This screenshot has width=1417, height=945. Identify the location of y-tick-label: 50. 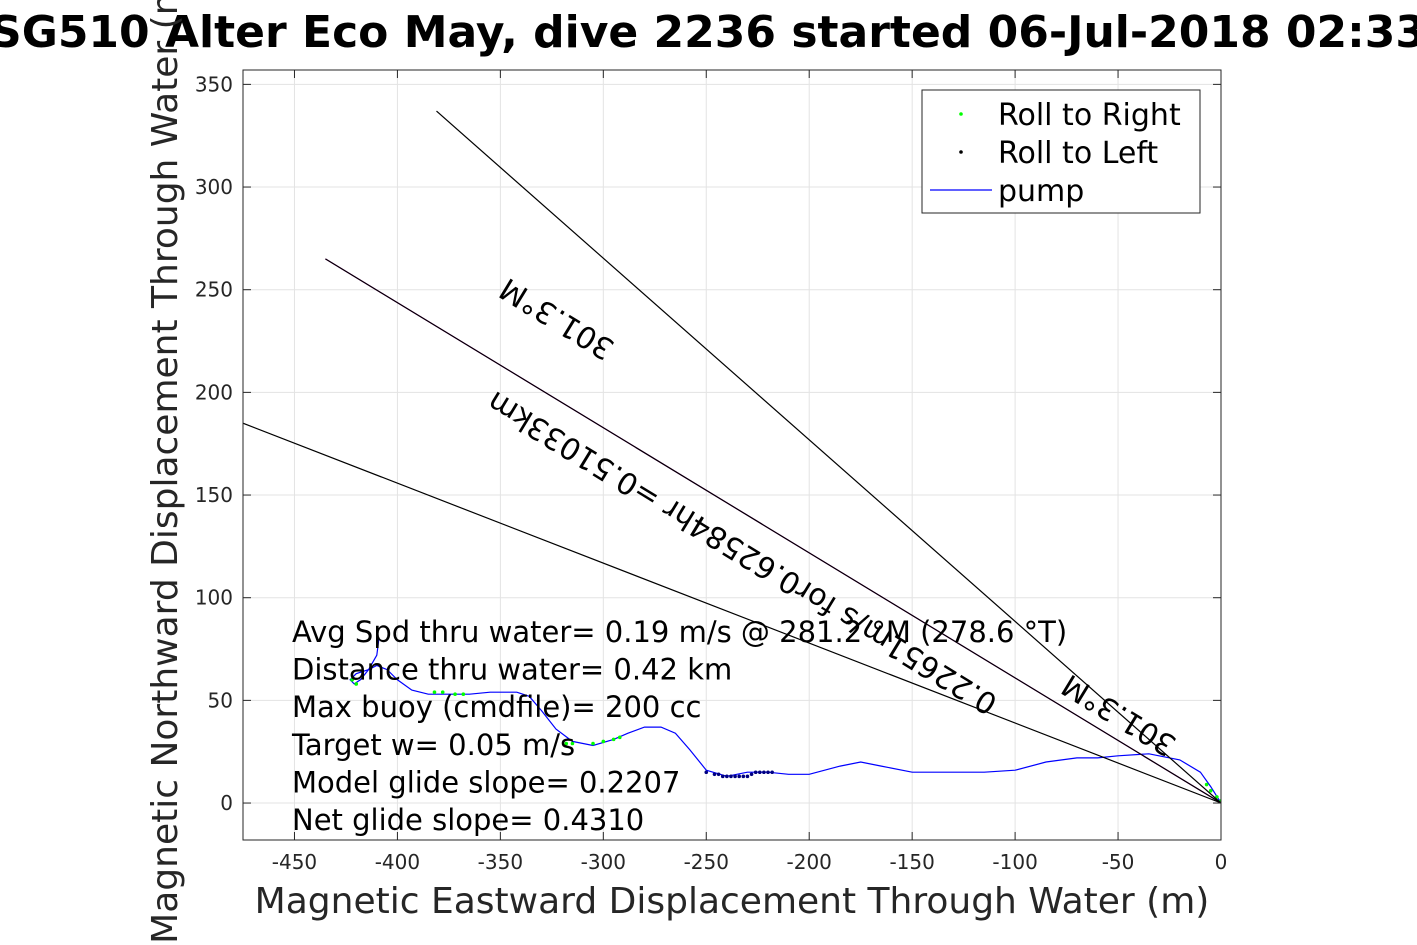
(220, 700).